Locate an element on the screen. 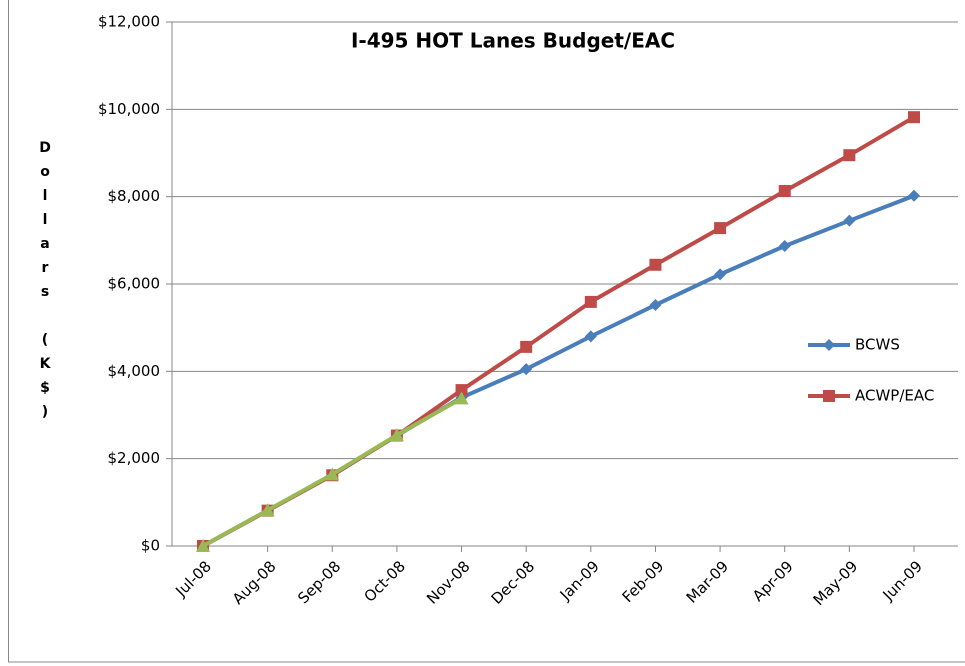 This screenshot has height=666, width=965. y-tick-label: $12,000 is located at coordinates (129, 22).